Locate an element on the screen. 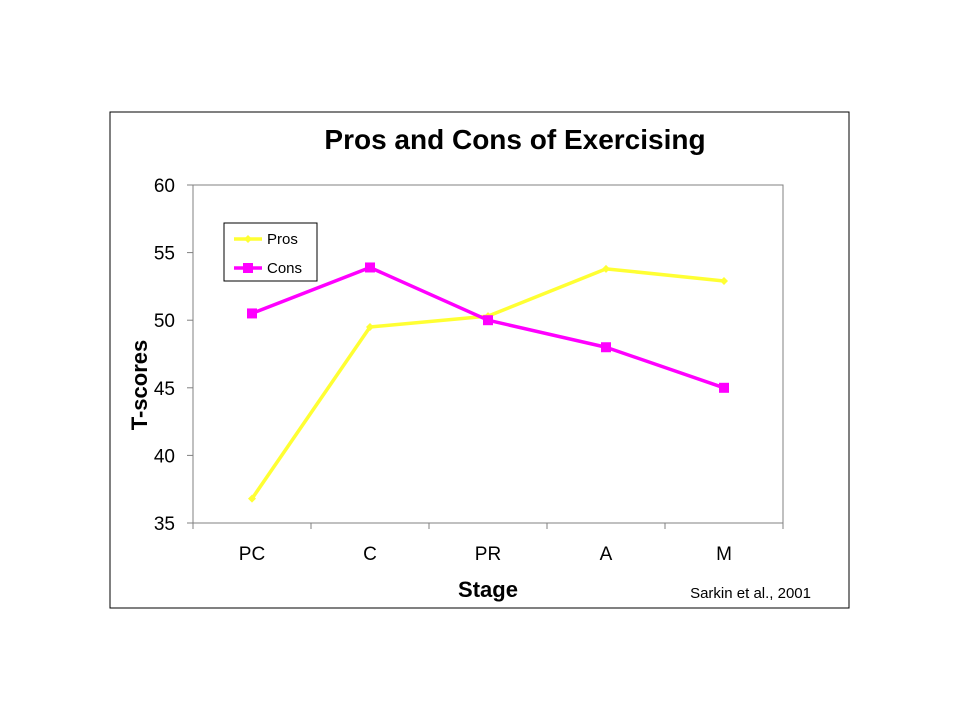 Image resolution: width=960 pixels, height=720 pixels. y-tick-label: 50 is located at coordinates (164, 321).